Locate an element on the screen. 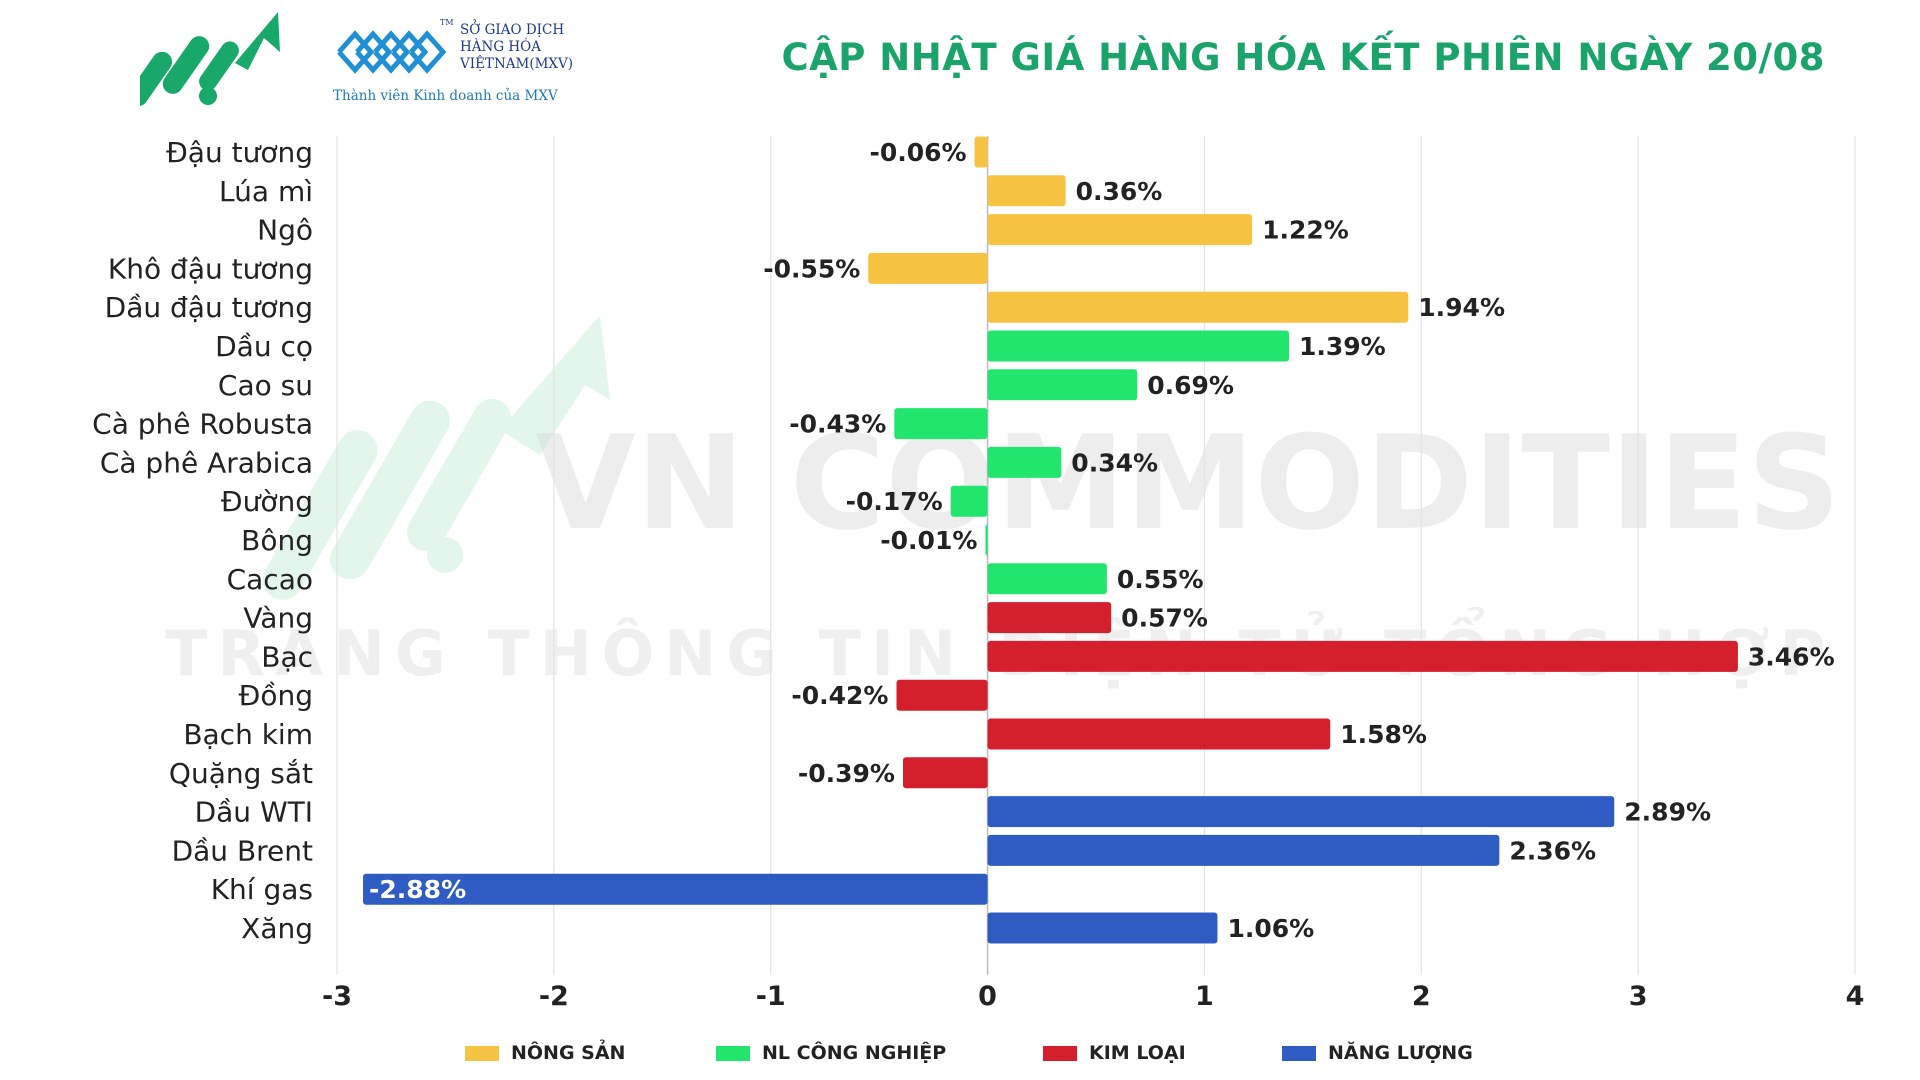  mxv-trademark: TM is located at coordinates (447, 22).